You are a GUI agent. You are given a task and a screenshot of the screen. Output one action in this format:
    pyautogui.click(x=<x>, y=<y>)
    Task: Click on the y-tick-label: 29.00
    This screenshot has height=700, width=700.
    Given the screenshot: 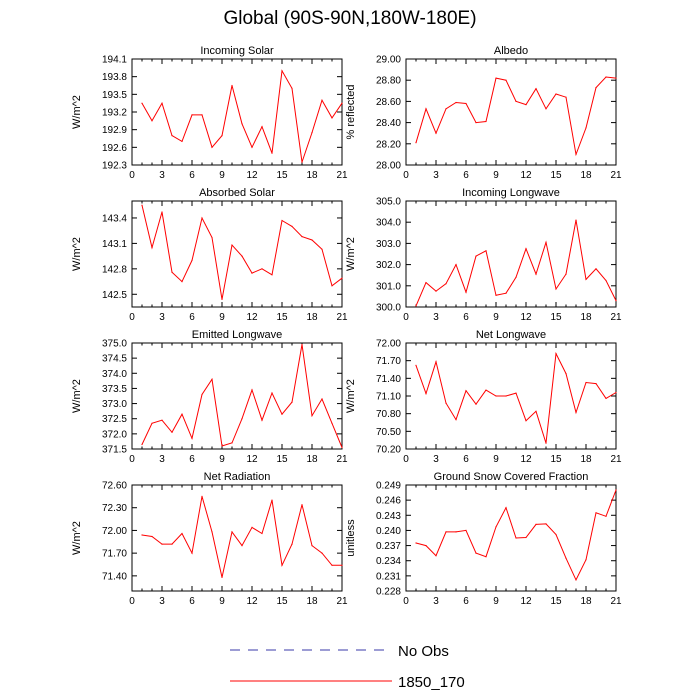 What is the action you would take?
    pyautogui.click(x=388, y=60)
    